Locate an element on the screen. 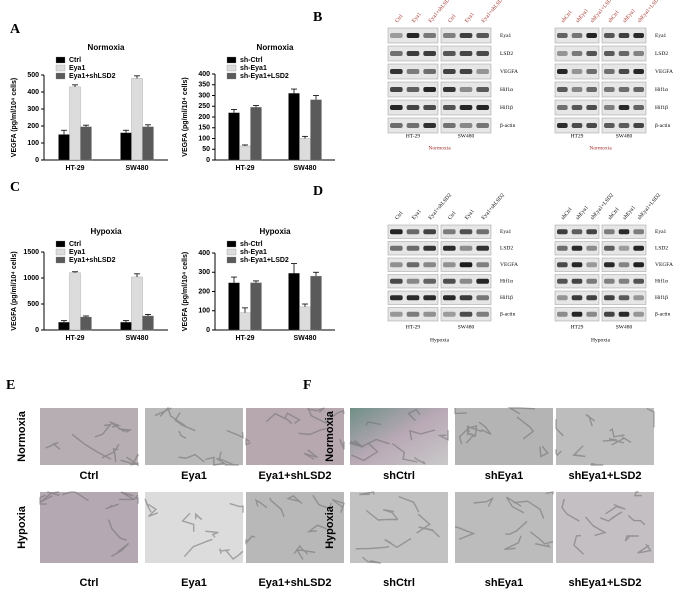 The height and width of the screenshot is (592, 685). row-label: Normoxia is located at coordinates (330, 436).